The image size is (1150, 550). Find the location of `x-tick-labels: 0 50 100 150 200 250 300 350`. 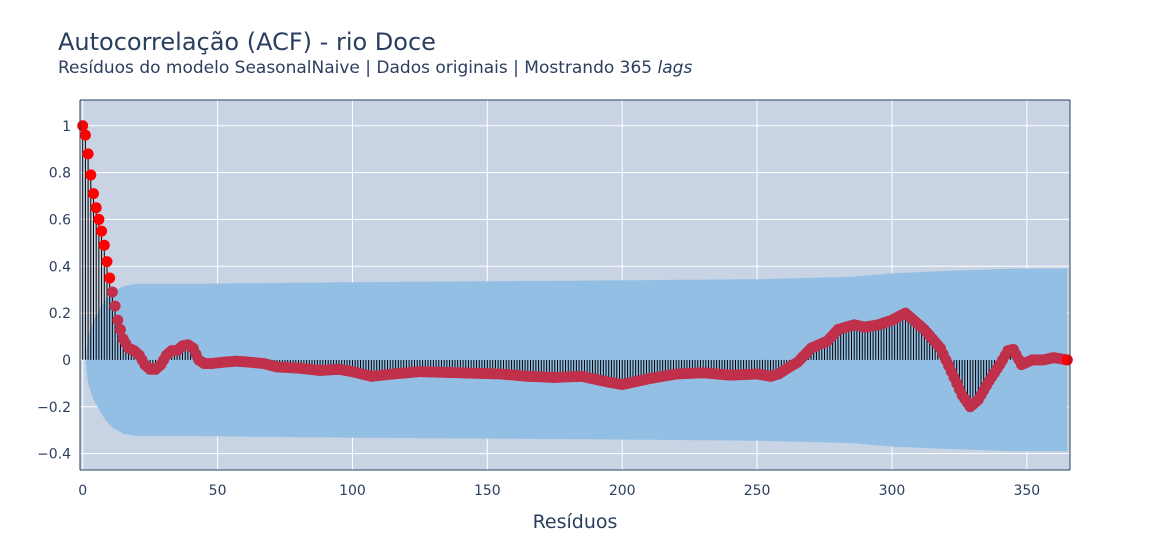

x-tick-labels: 0 50 100 150 200 250 300 350 is located at coordinates (559, 491).